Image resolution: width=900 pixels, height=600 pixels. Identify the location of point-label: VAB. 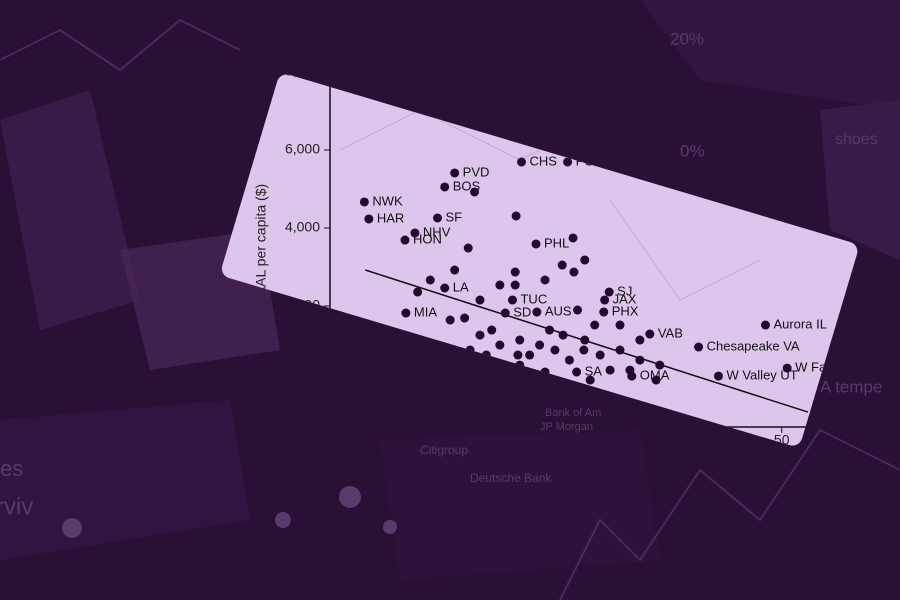
(670, 332).